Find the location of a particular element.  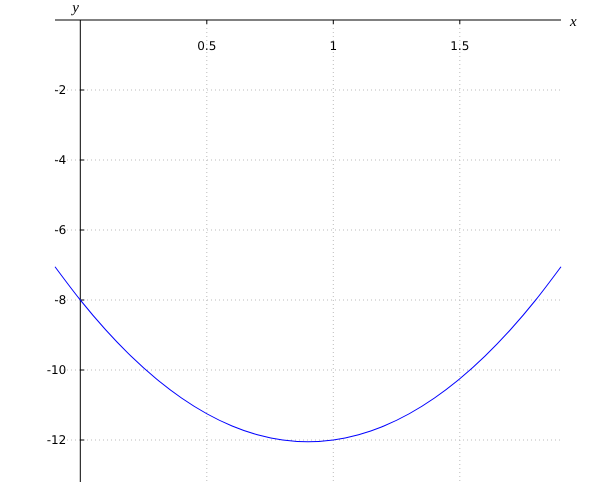

x-tick-label: 1 is located at coordinates (333, 46).